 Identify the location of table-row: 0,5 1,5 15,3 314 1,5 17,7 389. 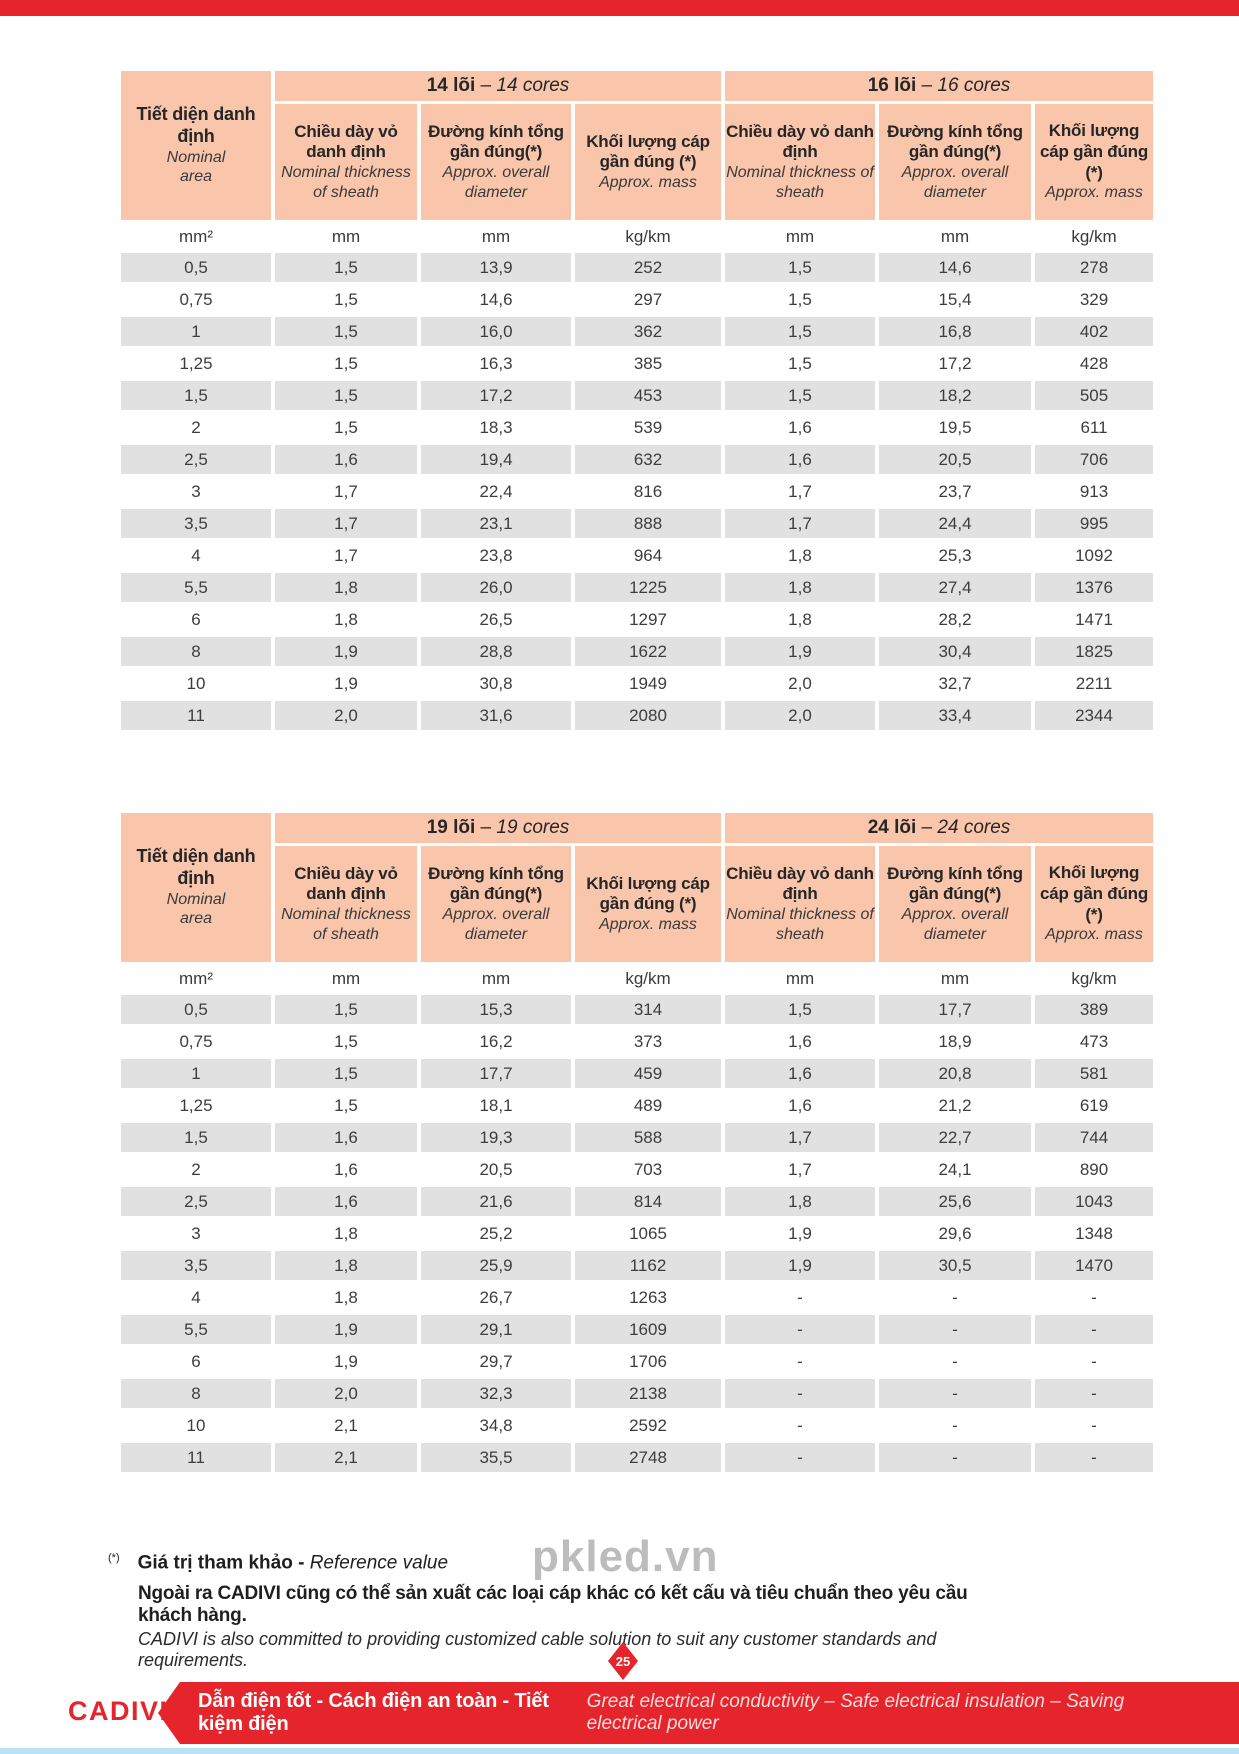
(637, 1009).